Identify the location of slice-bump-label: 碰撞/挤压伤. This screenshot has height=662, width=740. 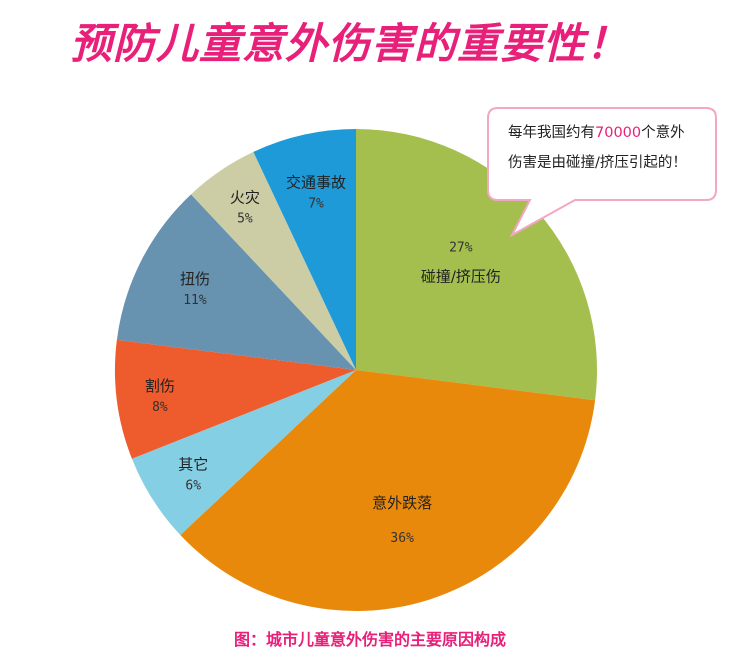
(461, 277).